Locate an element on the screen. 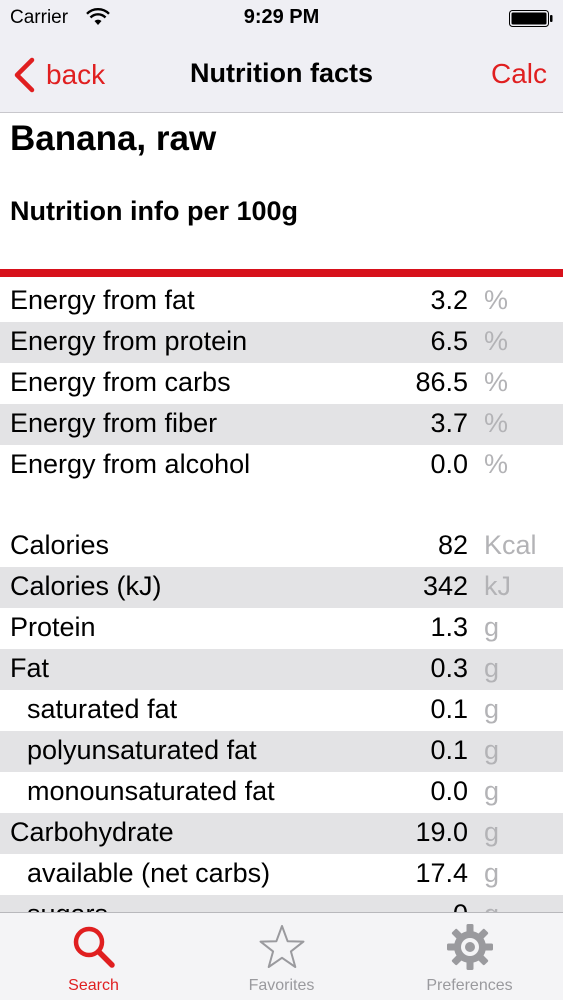 The height and width of the screenshot is (1000, 563). status-time: 9:29 PM is located at coordinates (281, 17).